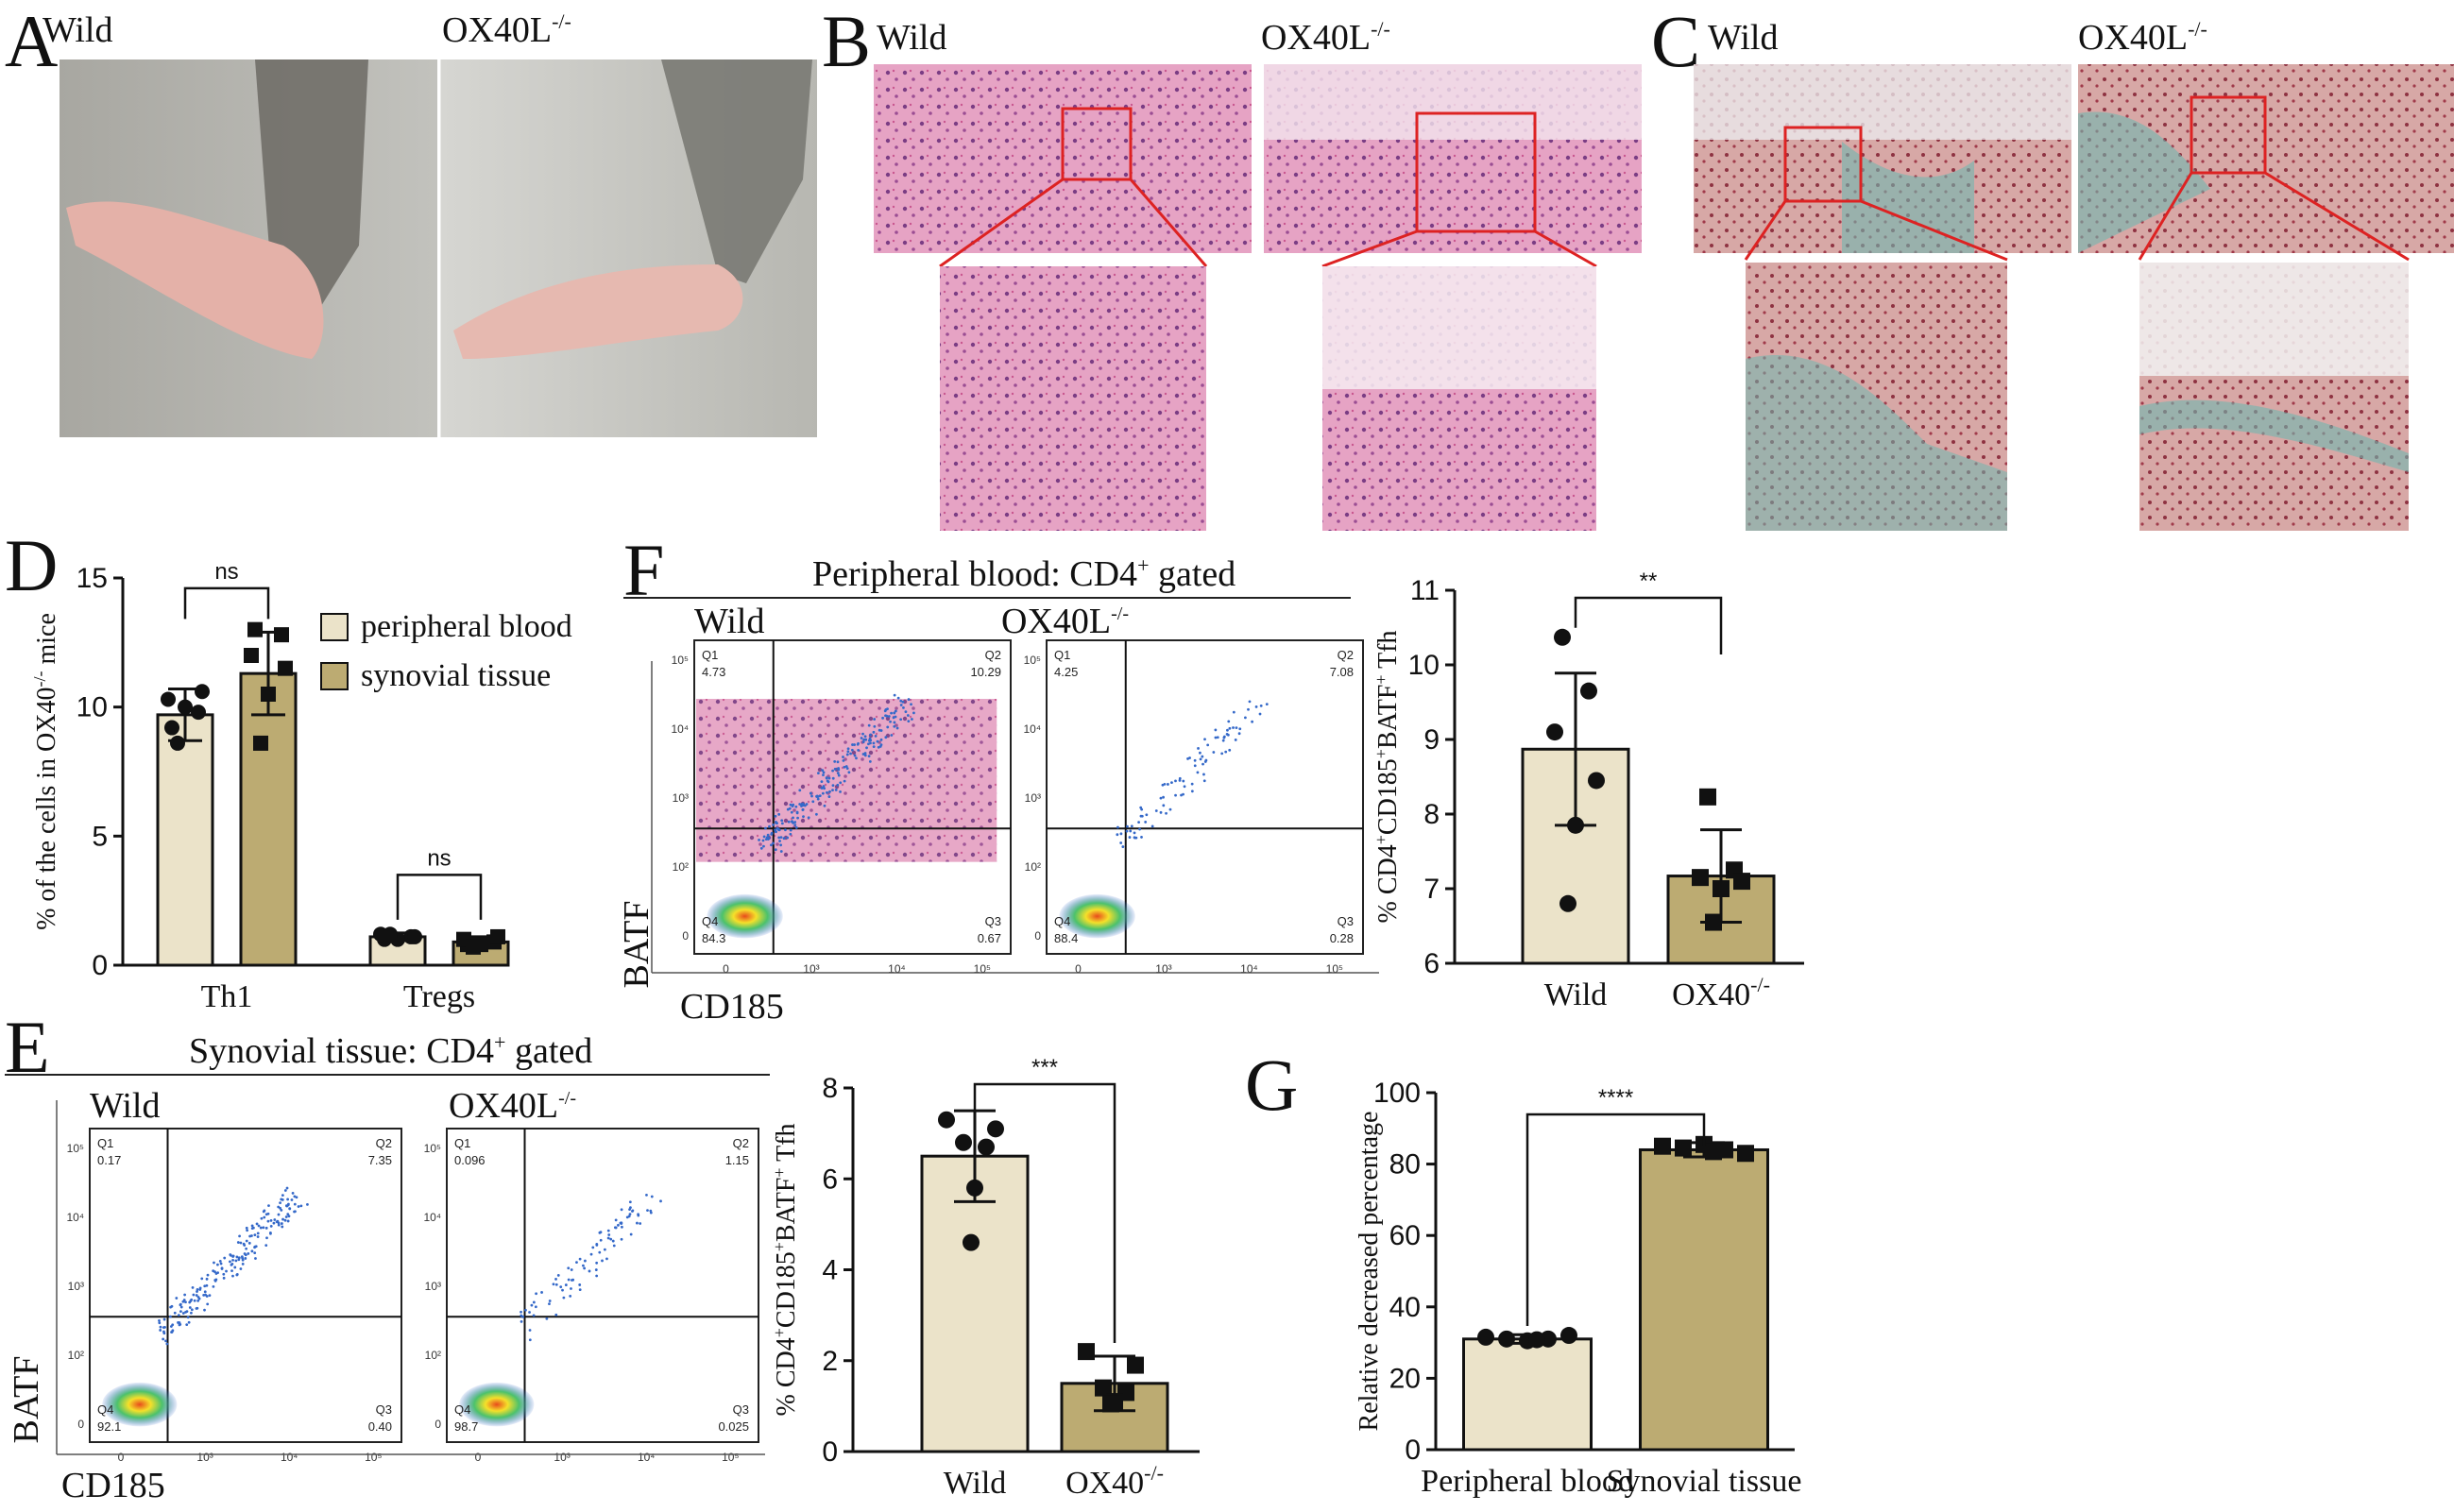  Describe the element at coordinates (1615, 1098) in the screenshot. I see `significance-label: ****` at that location.